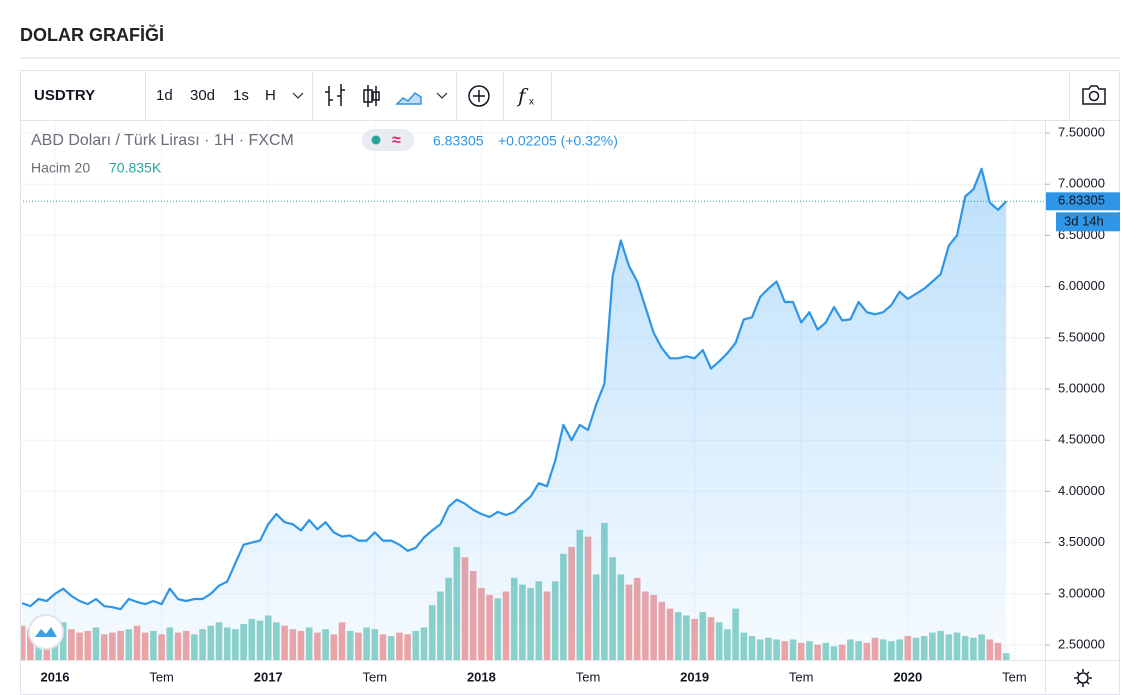 The width and height of the screenshot is (1139, 695). I want to click on compare-plus, so click(479, 96).